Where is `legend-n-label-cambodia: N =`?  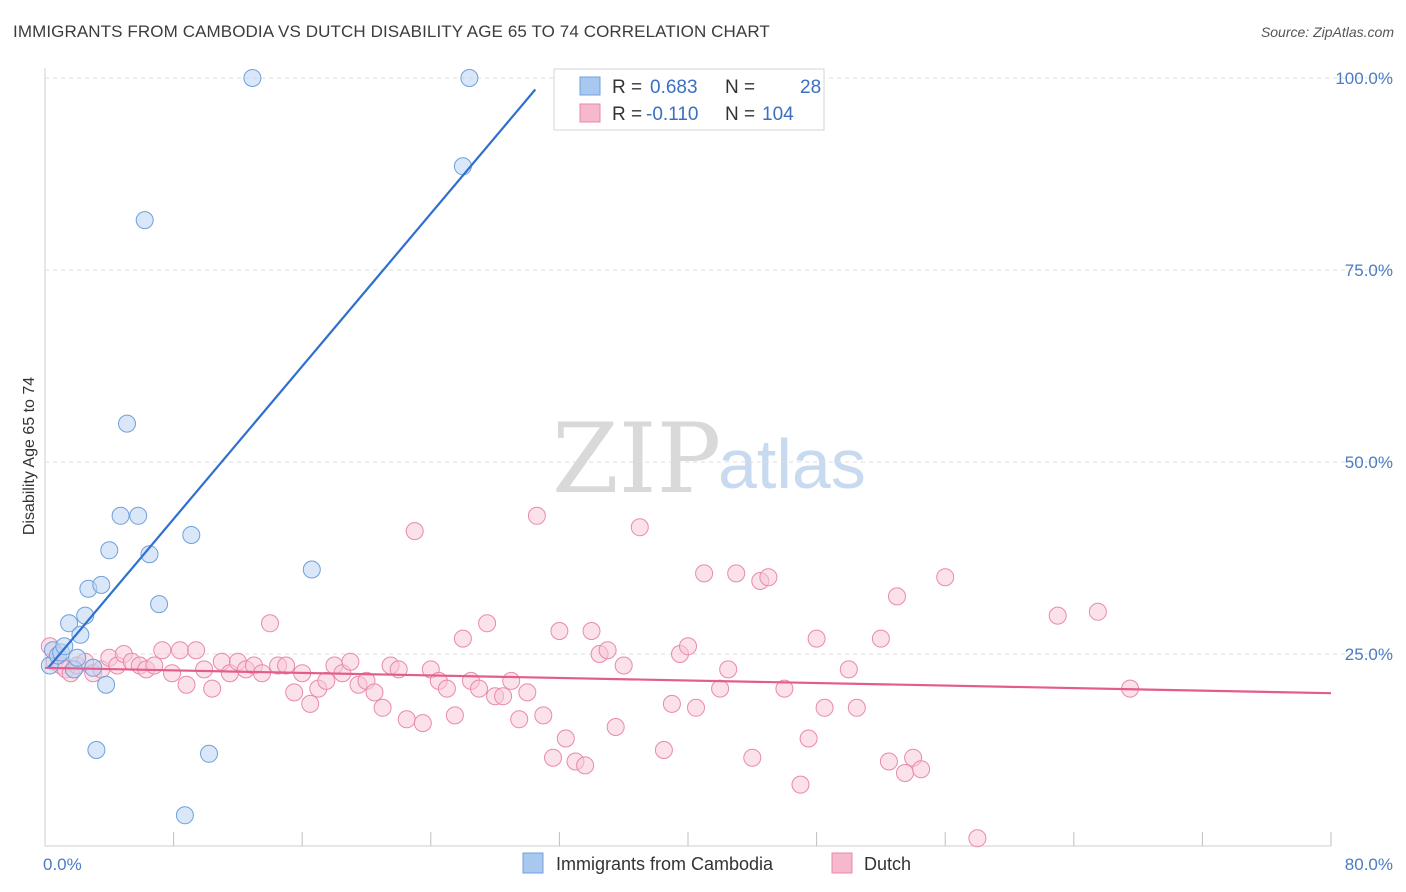
legend-n-label-cambodia: N = is located at coordinates (740, 87).